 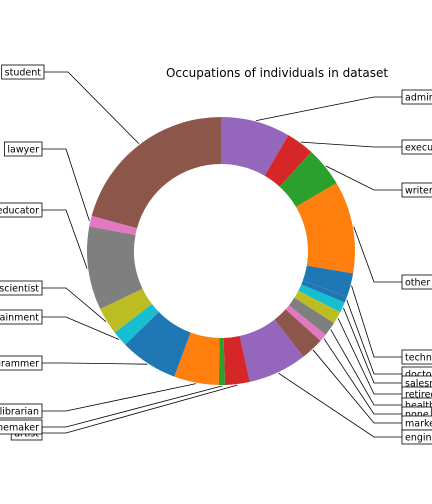 I want to click on label-box-homemaker, so click(x=21, y=427).